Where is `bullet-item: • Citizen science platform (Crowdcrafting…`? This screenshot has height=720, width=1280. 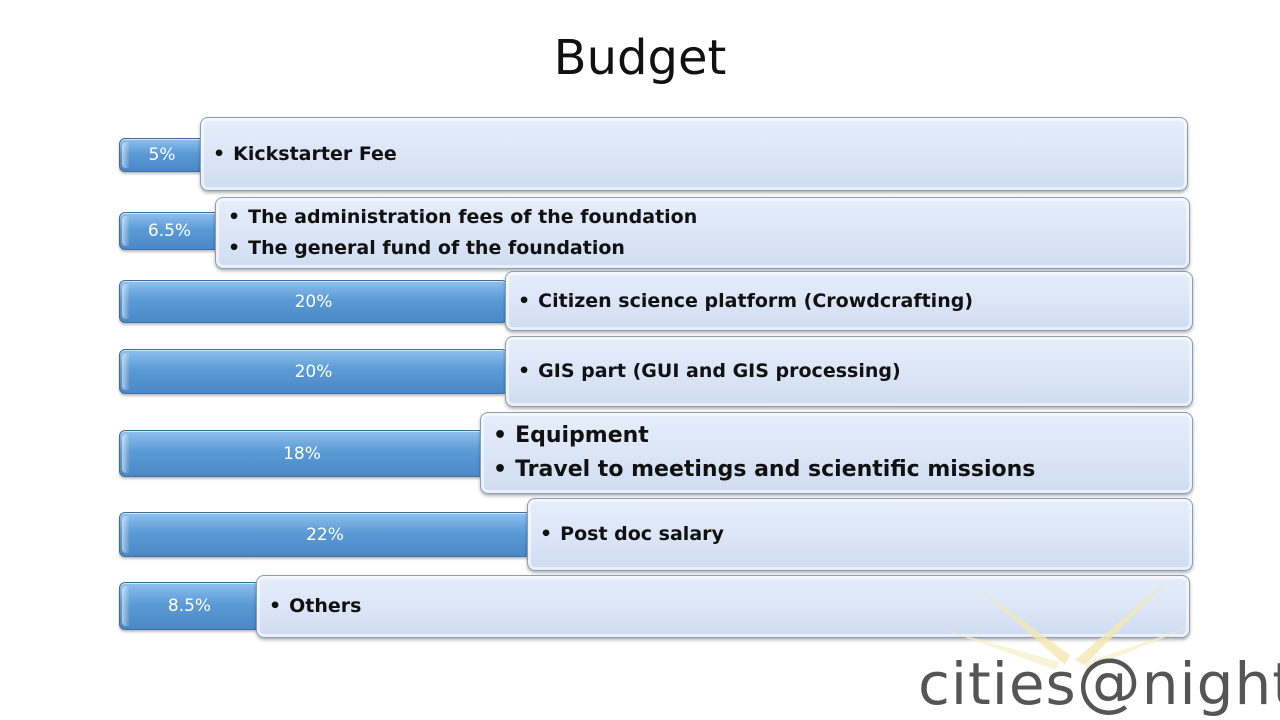
bullet-item: • Citizen science platform (Crowdcrafting… is located at coordinates (746, 300).